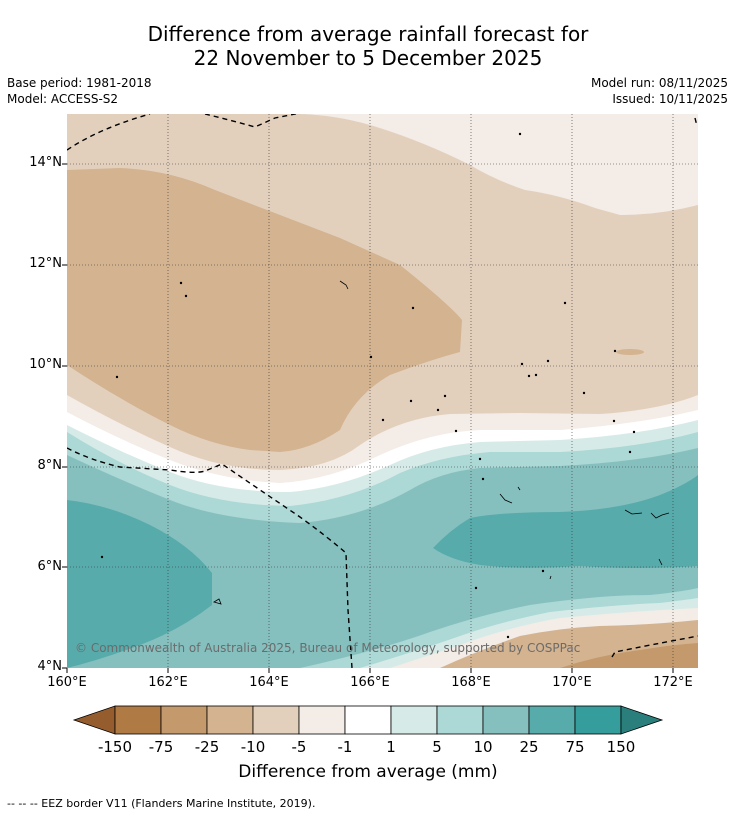  I want to click on model-name: Model: ACCESS-S2, so click(63, 99).